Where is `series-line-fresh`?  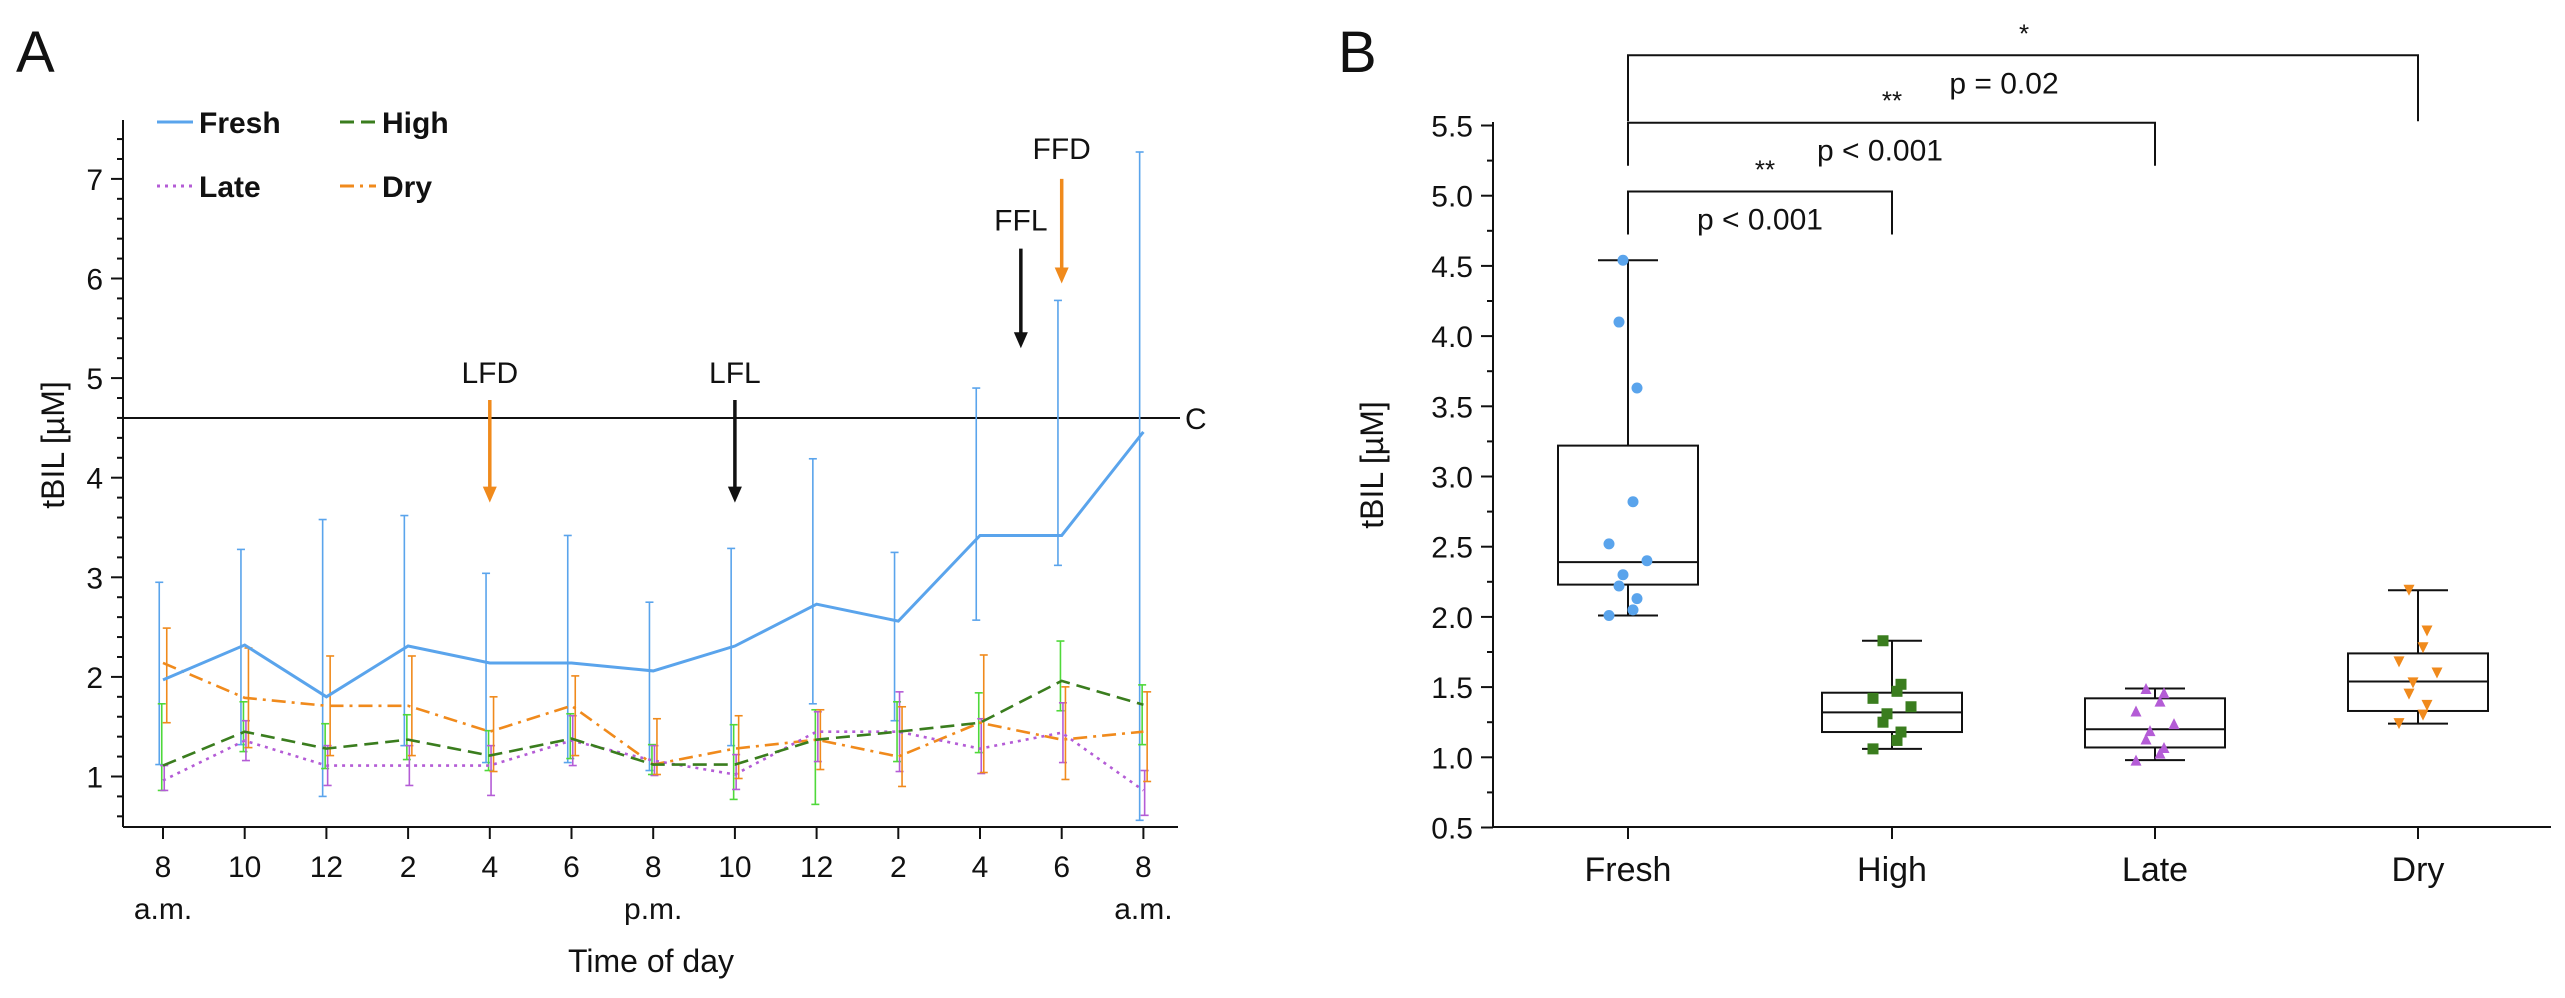
series-line-fresh is located at coordinates (653, 564).